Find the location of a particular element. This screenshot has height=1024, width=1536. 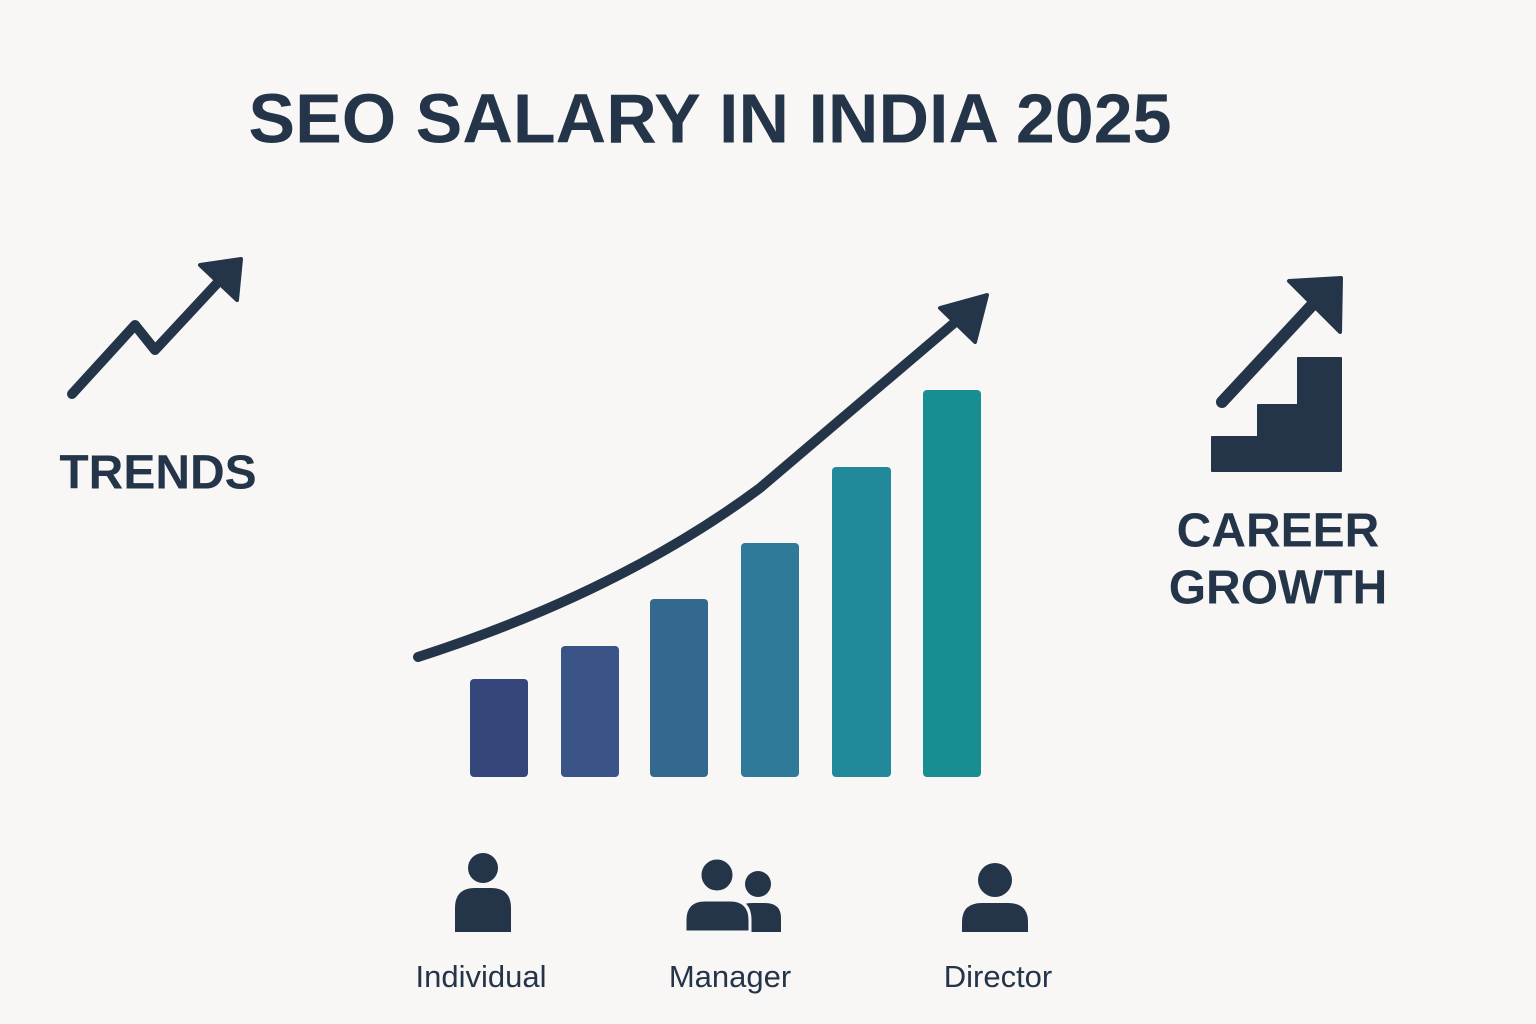

career-label: CAREER is located at coordinates (1278, 531).